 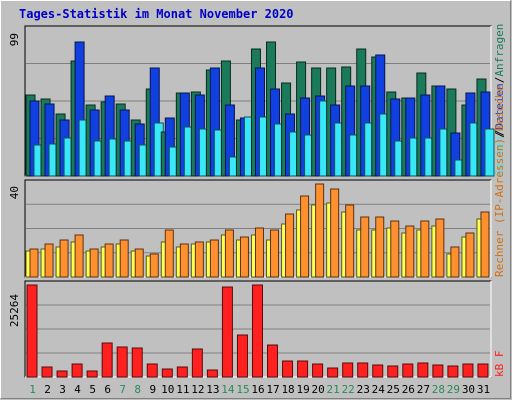 What do you see at coordinates (318, 389) in the screenshot?
I see `x-tick-label-20: 20` at bounding box center [318, 389].